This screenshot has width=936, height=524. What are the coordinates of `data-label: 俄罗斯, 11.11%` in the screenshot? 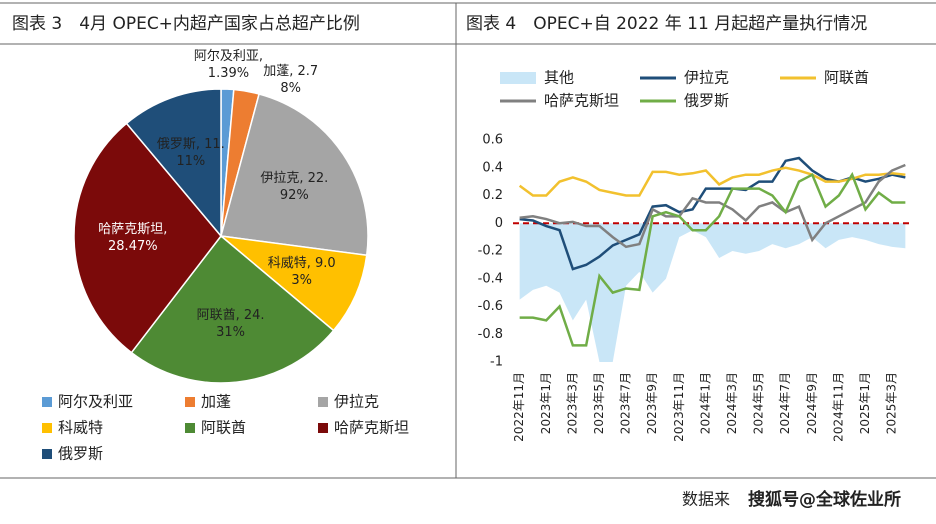 It's located at (190, 153).